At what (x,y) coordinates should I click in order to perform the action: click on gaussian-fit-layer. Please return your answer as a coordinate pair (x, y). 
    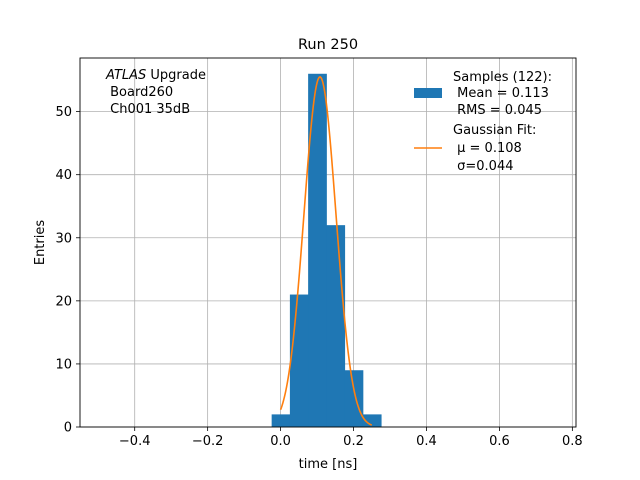
    Looking at the image, I should click on (326, 251).